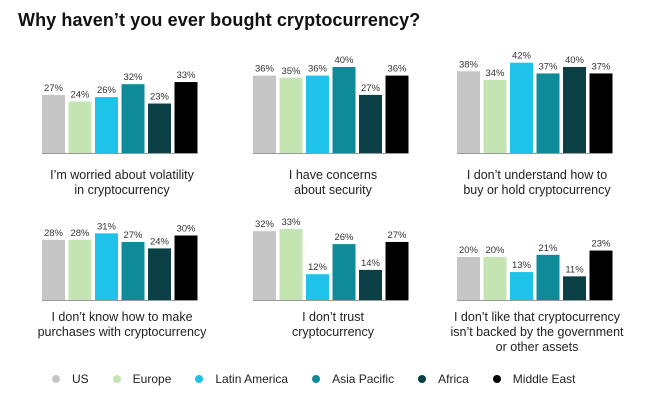  What do you see at coordinates (122, 332) in the screenshot?
I see `panel-title-line: purchases with cryptocurrency` at bounding box center [122, 332].